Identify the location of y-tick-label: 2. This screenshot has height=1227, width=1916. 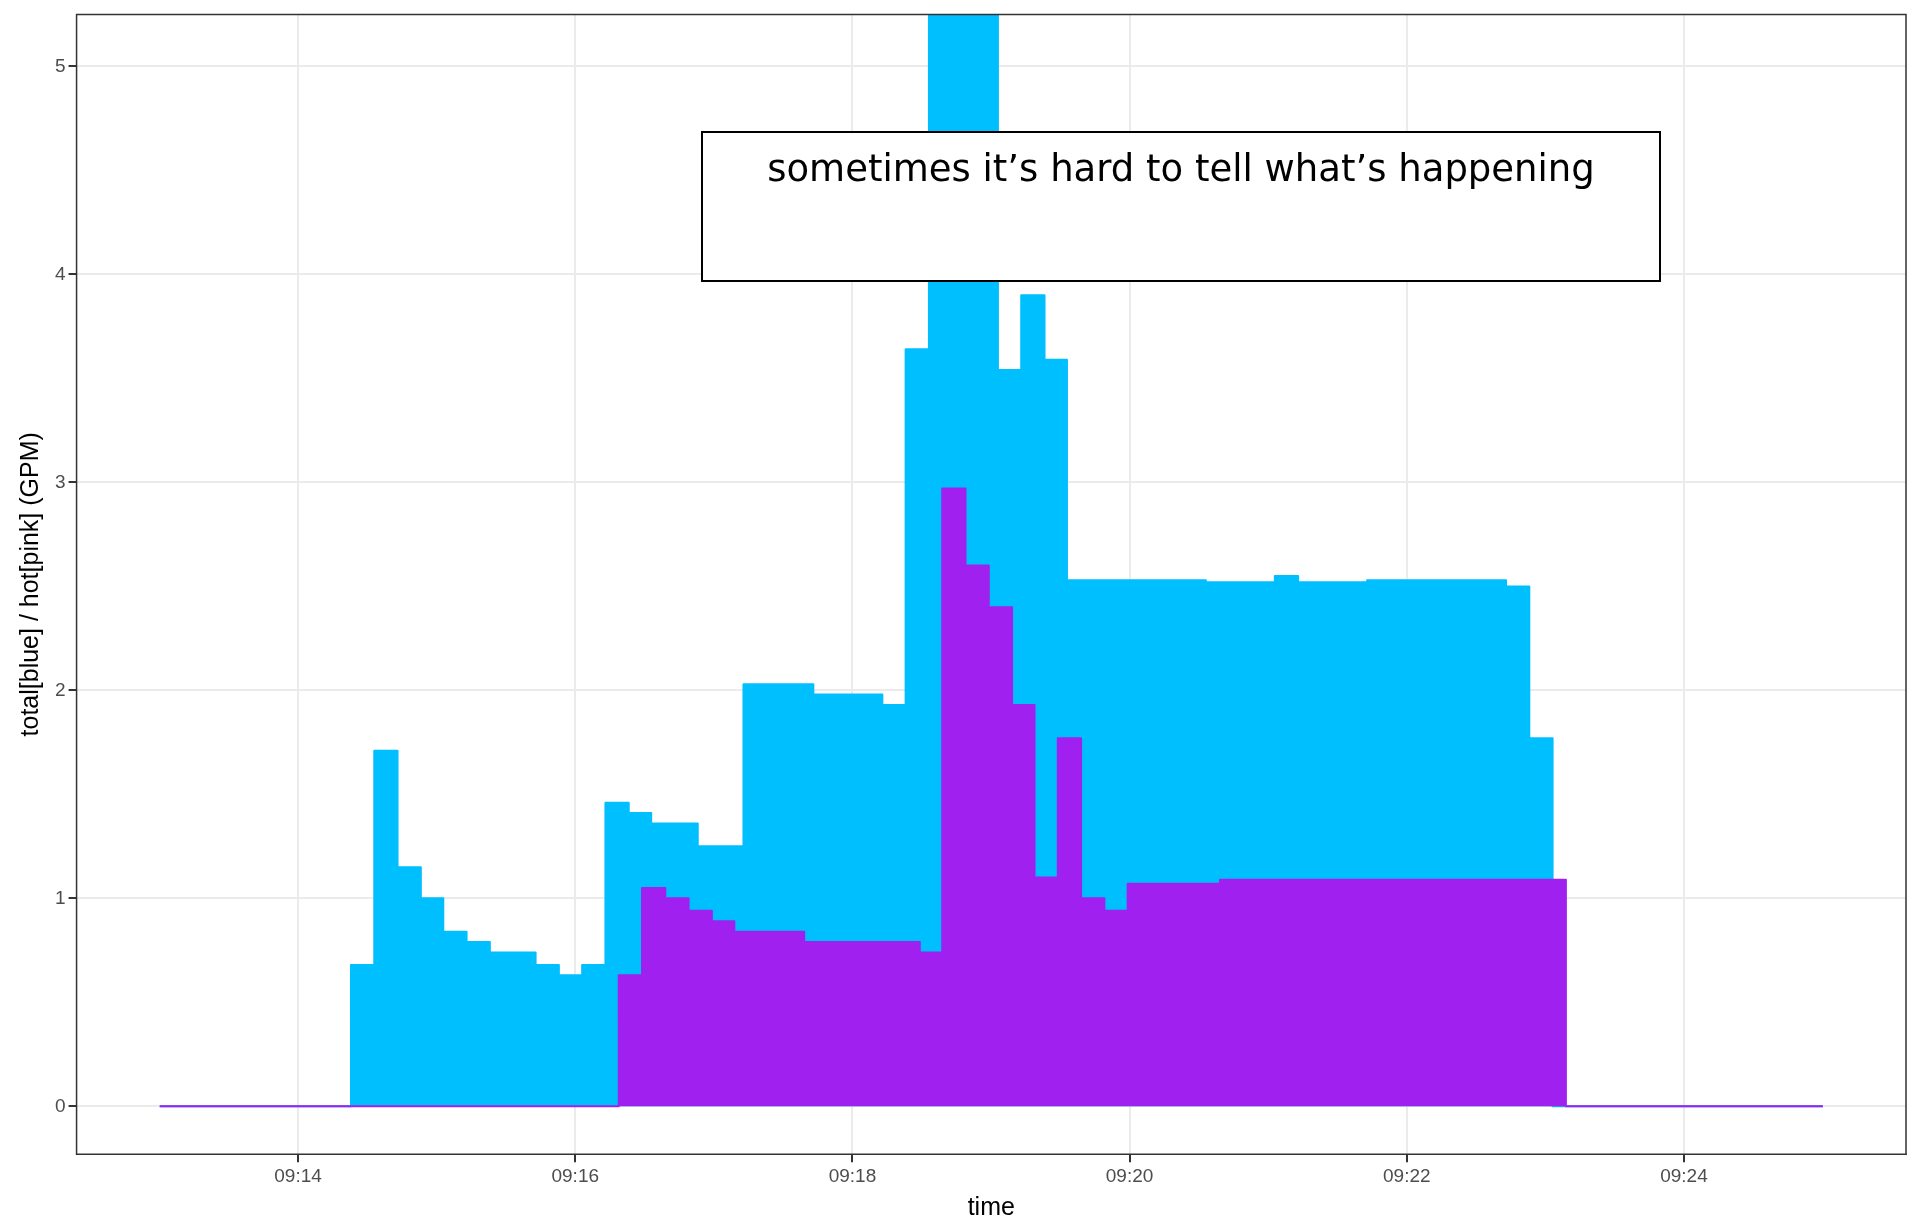
(60, 689).